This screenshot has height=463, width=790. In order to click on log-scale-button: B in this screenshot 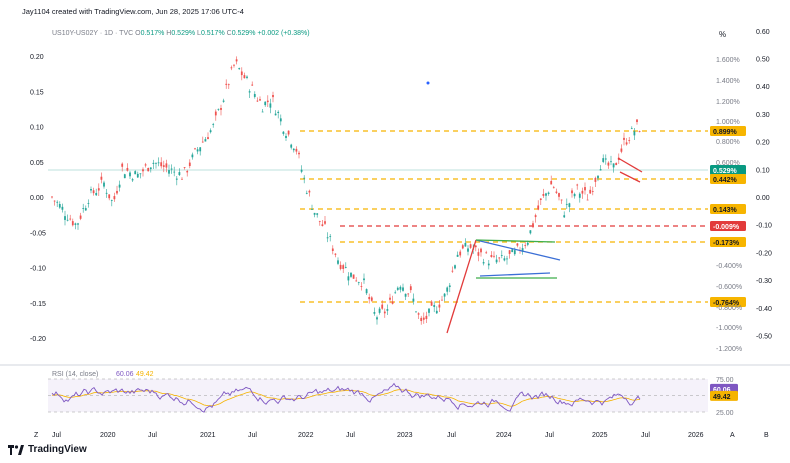, I will do `click(766, 435)`.